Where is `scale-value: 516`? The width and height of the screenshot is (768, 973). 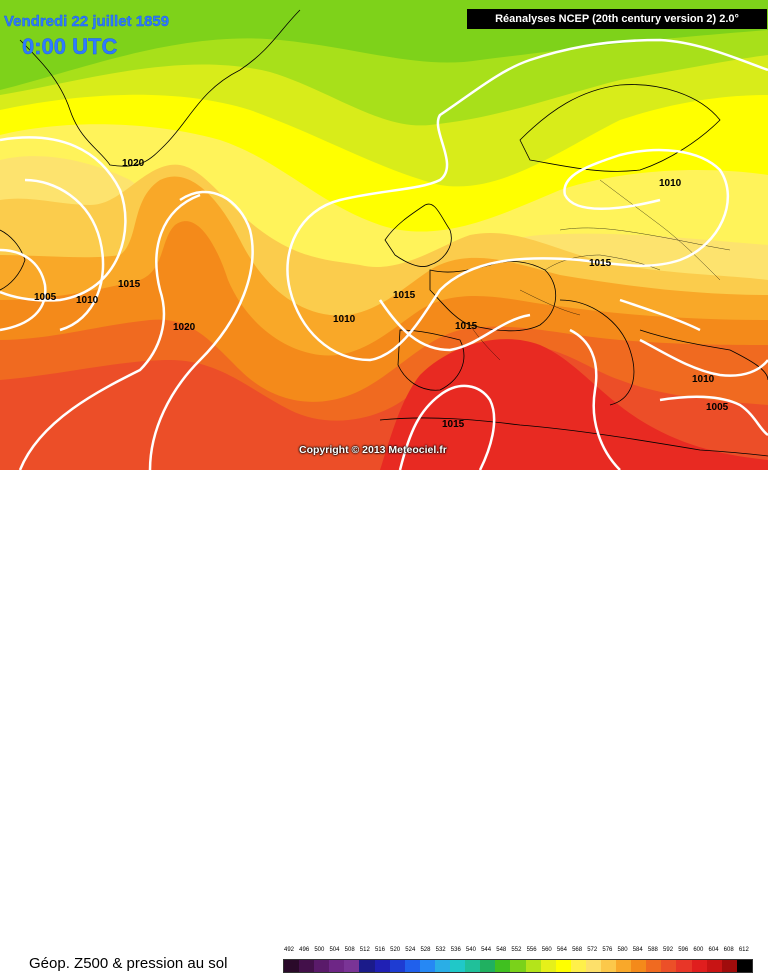 scale-value: 516 is located at coordinates (379, 950).